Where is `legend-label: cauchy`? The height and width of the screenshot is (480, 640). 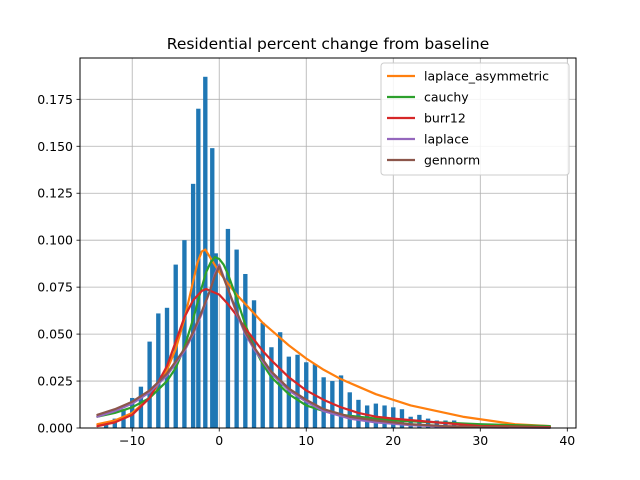
legend-label: cauchy is located at coordinates (446, 97).